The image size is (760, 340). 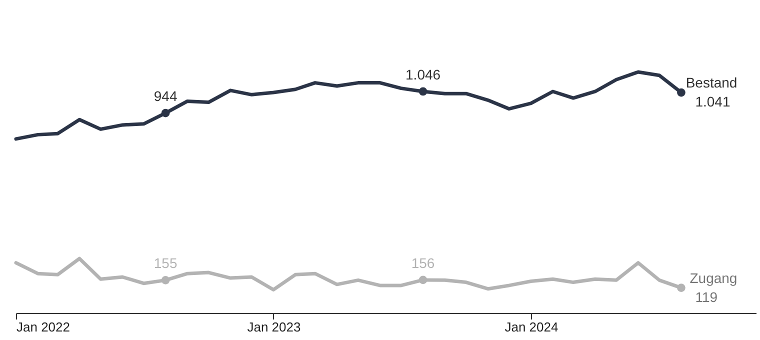 I want to click on data-label: 156, so click(x=423, y=262).